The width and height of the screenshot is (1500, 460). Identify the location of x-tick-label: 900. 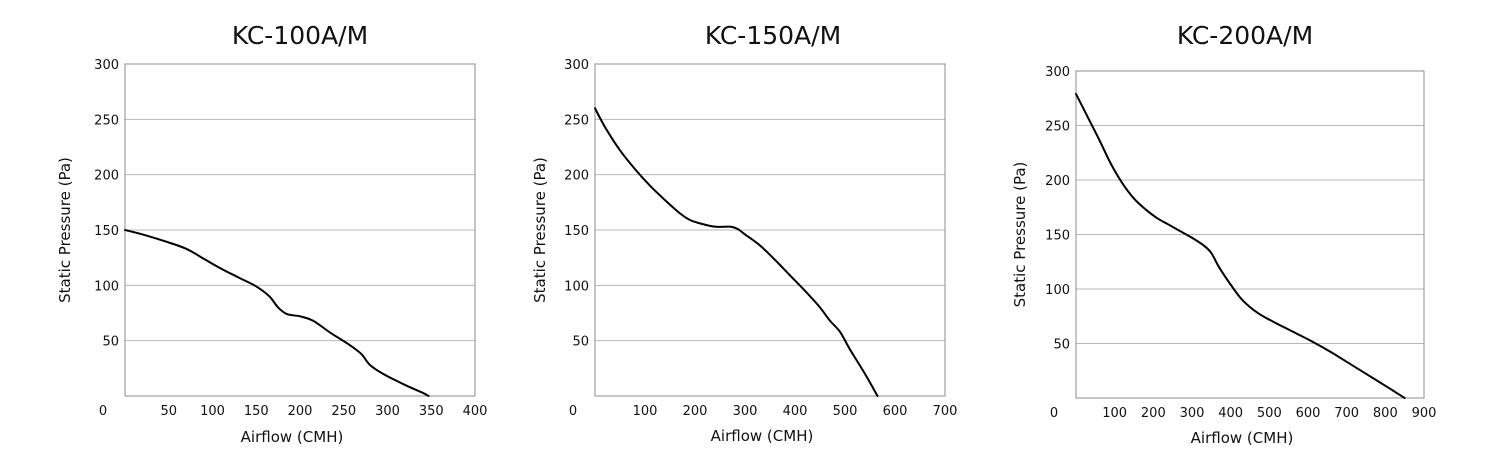
(1424, 413).